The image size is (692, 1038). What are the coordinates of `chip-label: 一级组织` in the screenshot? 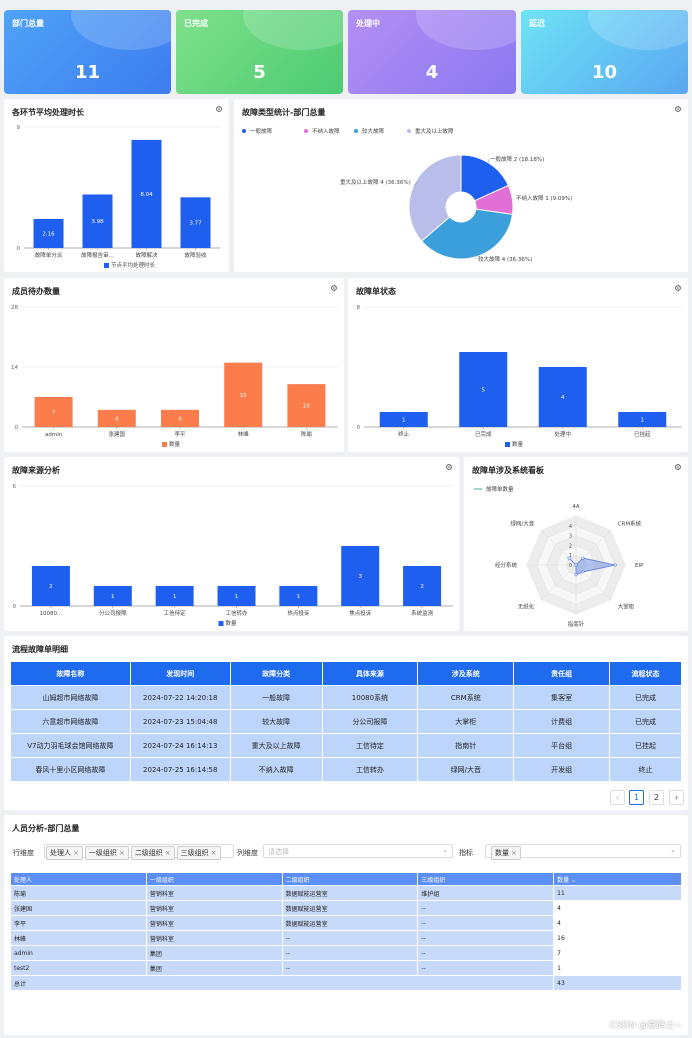 It's located at (102, 853).